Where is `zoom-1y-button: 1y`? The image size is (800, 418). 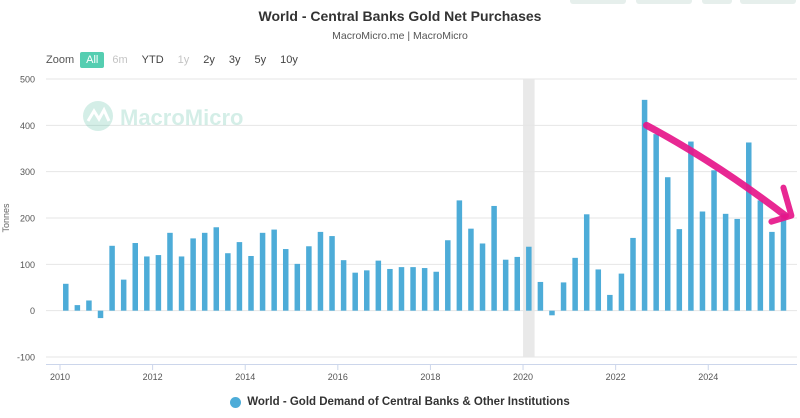
zoom-1y-button: 1y is located at coordinates (183, 60).